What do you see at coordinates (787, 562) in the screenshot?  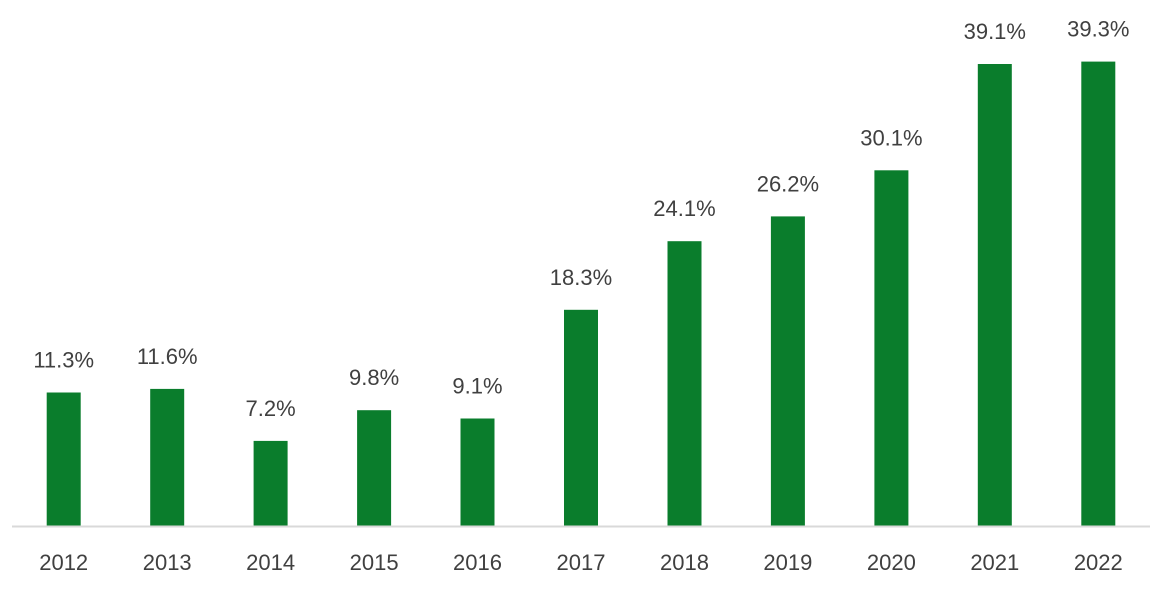 I see `x-tick-label-2019: 2019` at bounding box center [787, 562].